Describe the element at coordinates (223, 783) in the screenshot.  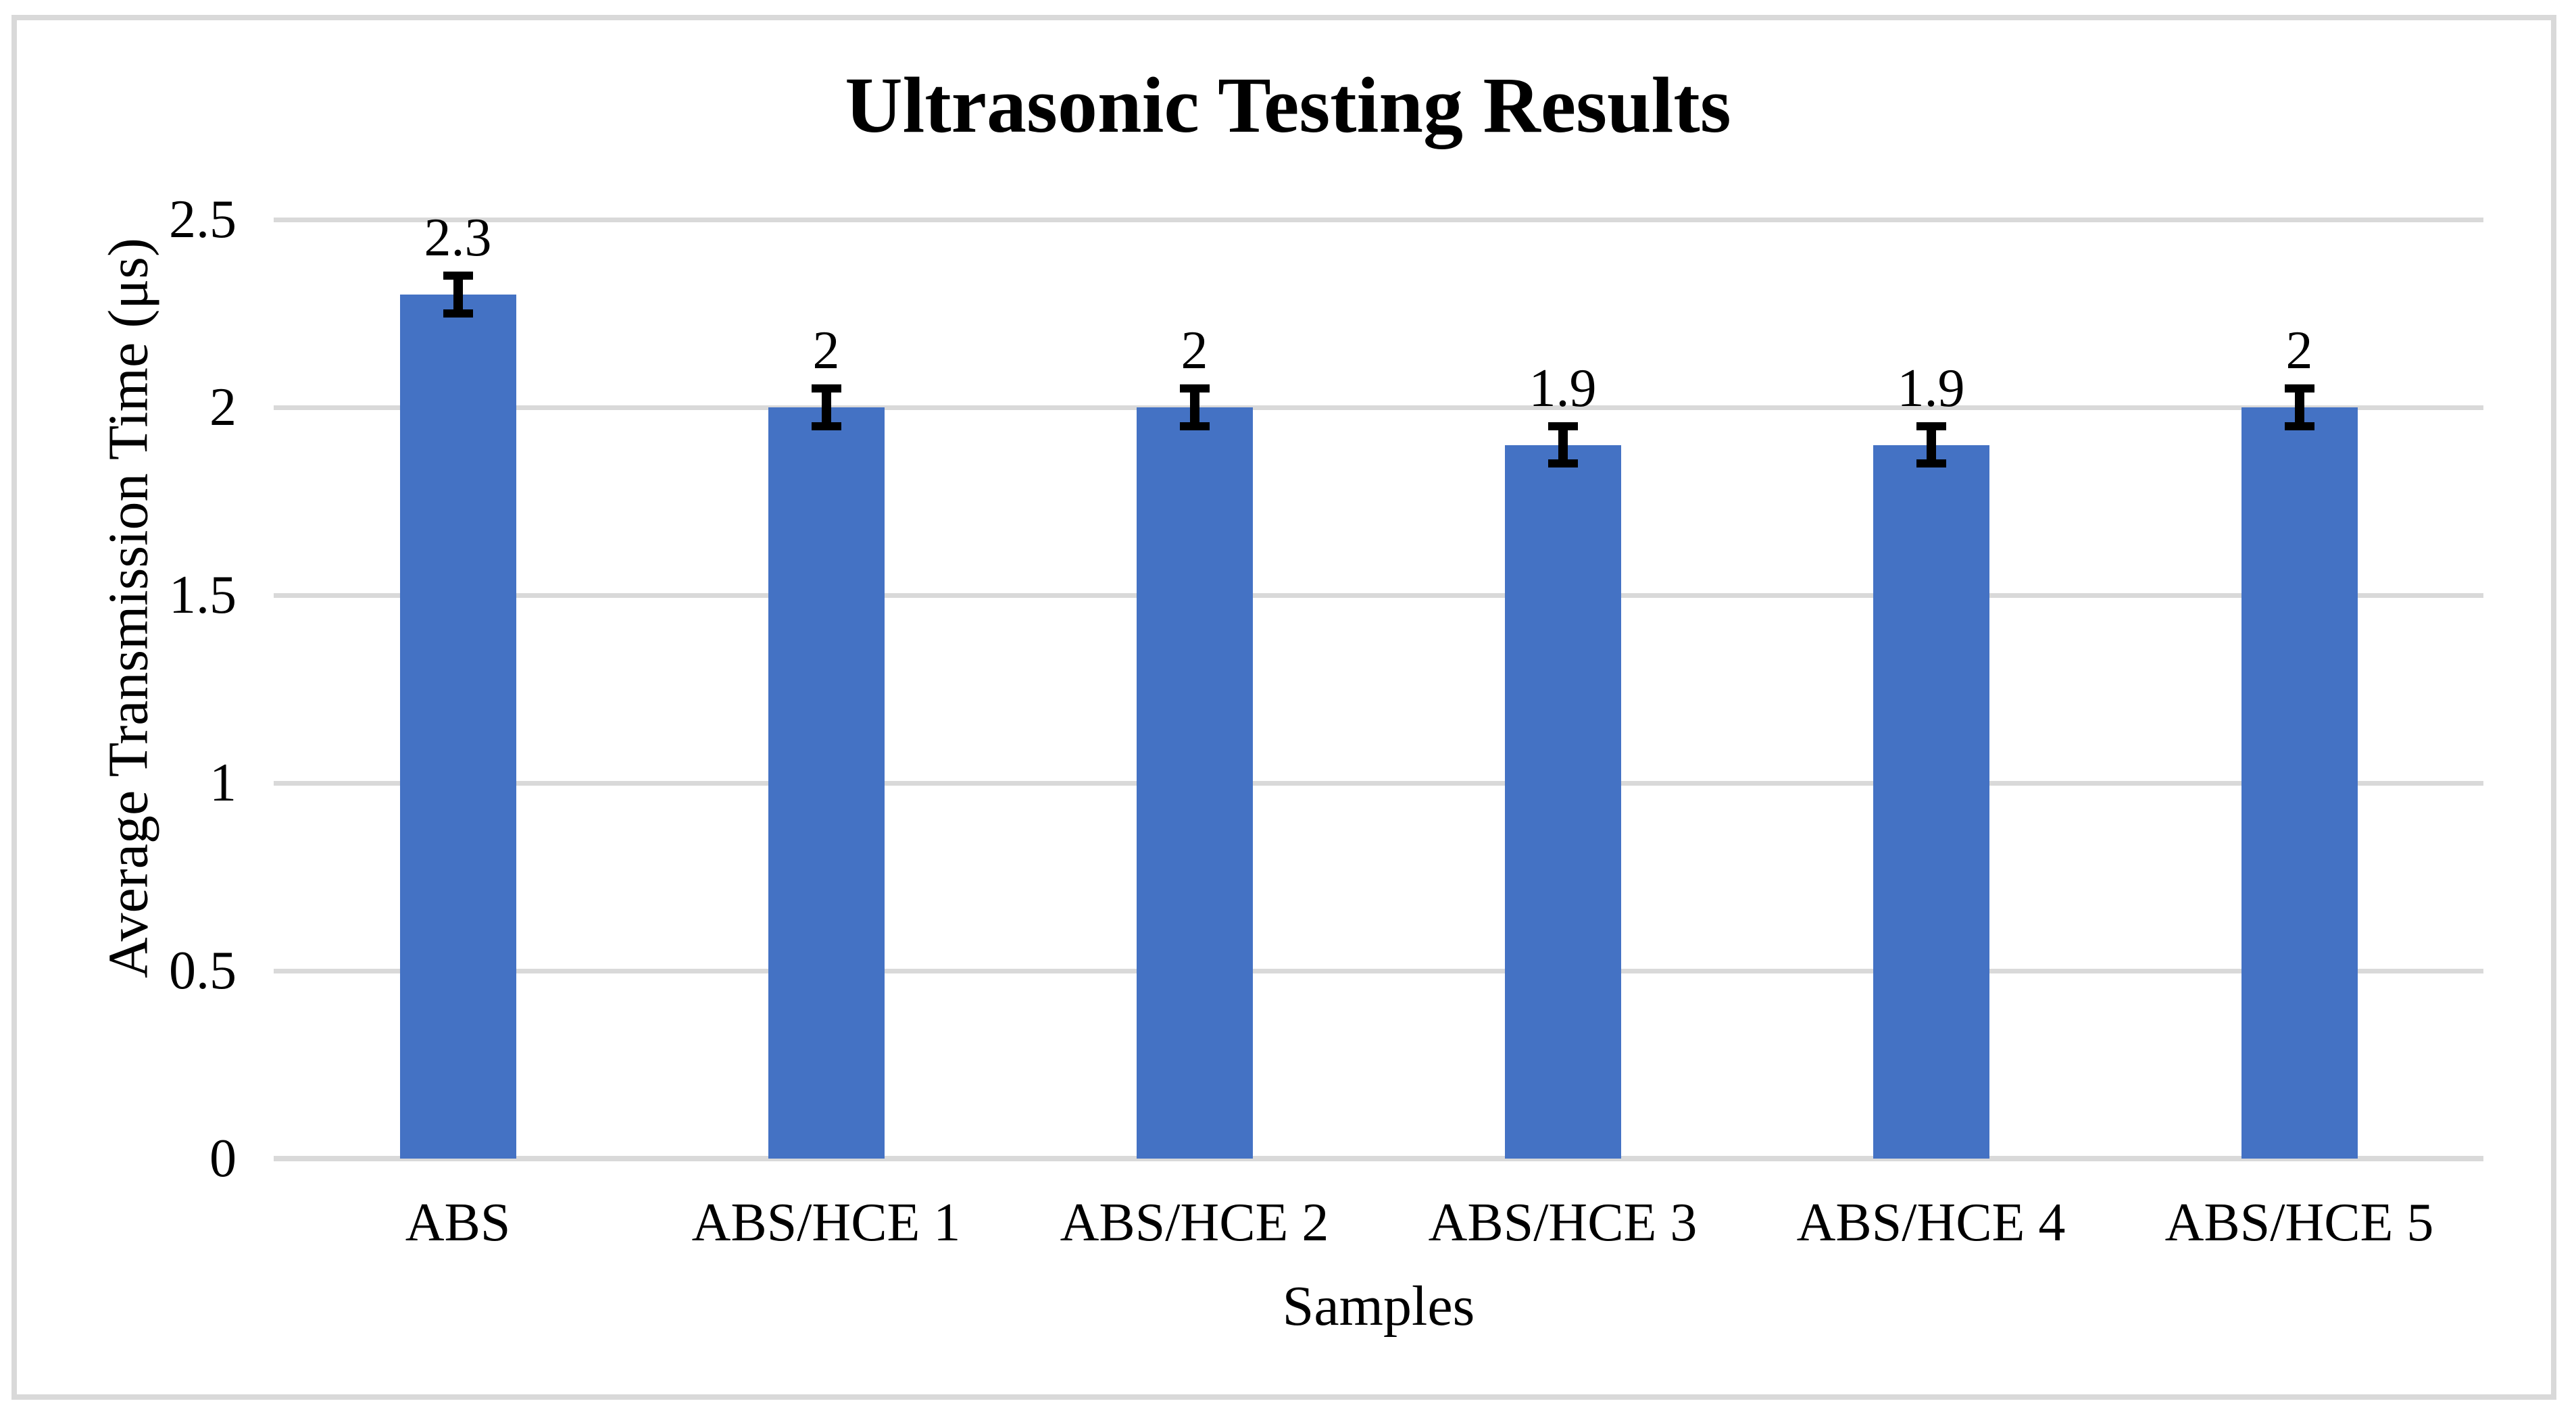
I see `y-tick-label: 1` at that location.